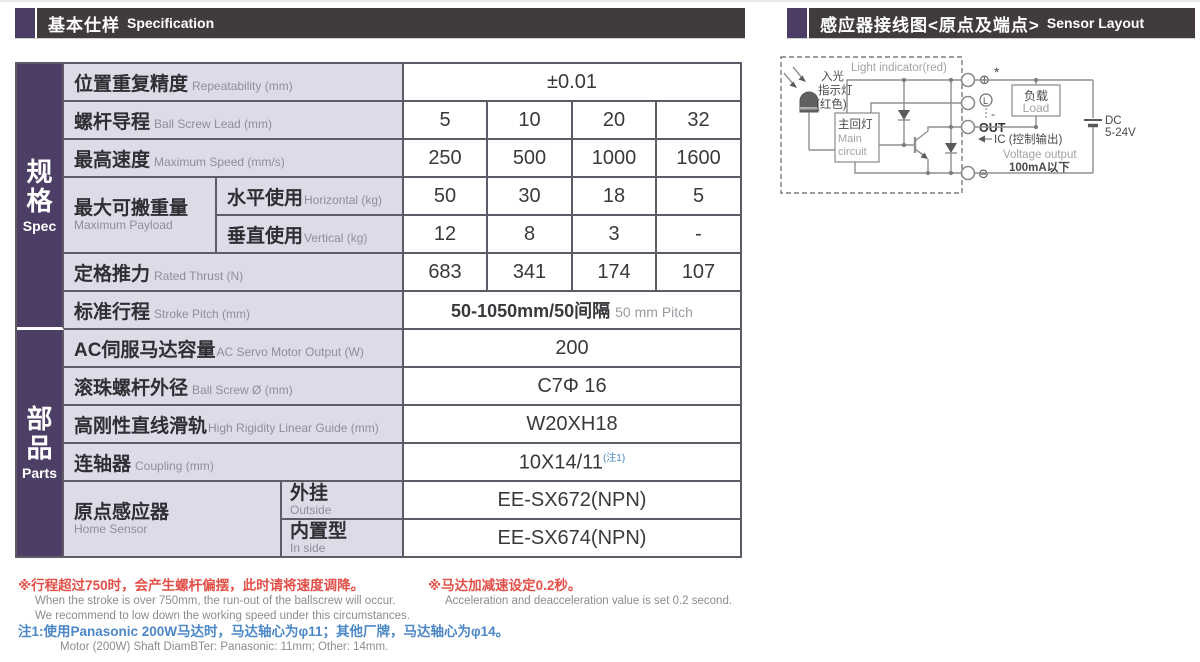  I want to click on table-row: 螺杆导程 Ball Screw Lead (mm) 5 10 20 32, so click(379, 121).